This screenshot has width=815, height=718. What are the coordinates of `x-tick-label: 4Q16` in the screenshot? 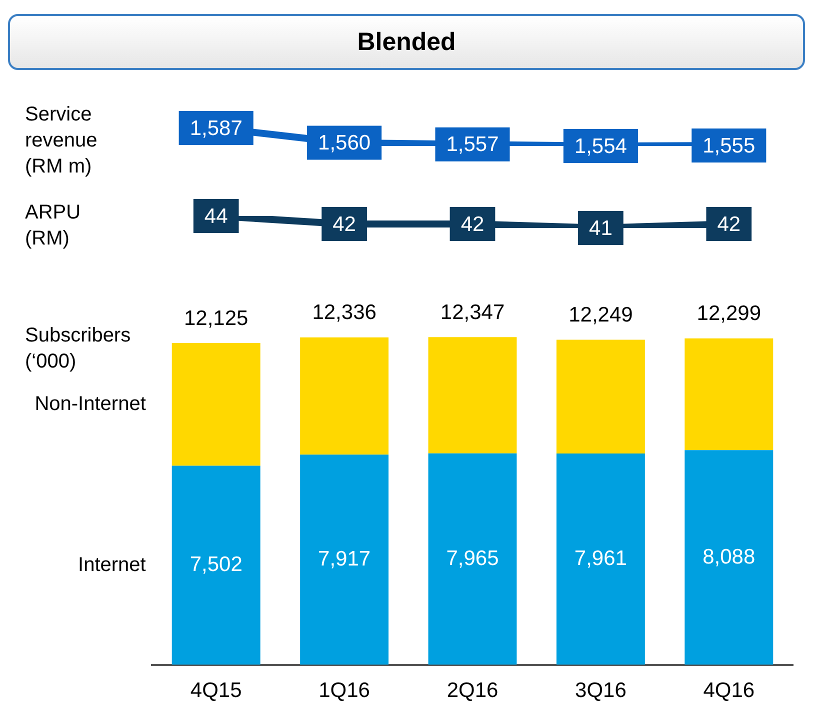 It's located at (729, 690).